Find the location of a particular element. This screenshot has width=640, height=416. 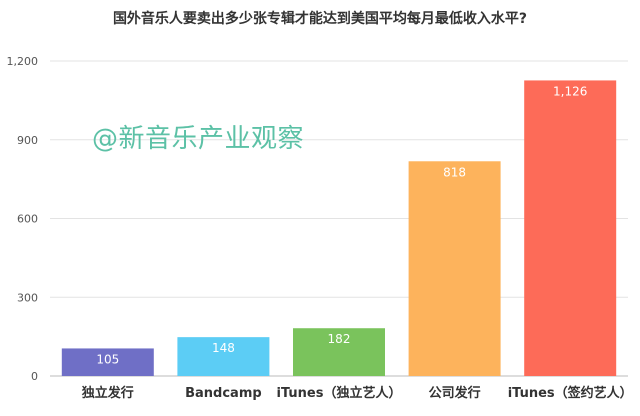

x-category-label: iTunes（独立艺人） is located at coordinates (339, 393).